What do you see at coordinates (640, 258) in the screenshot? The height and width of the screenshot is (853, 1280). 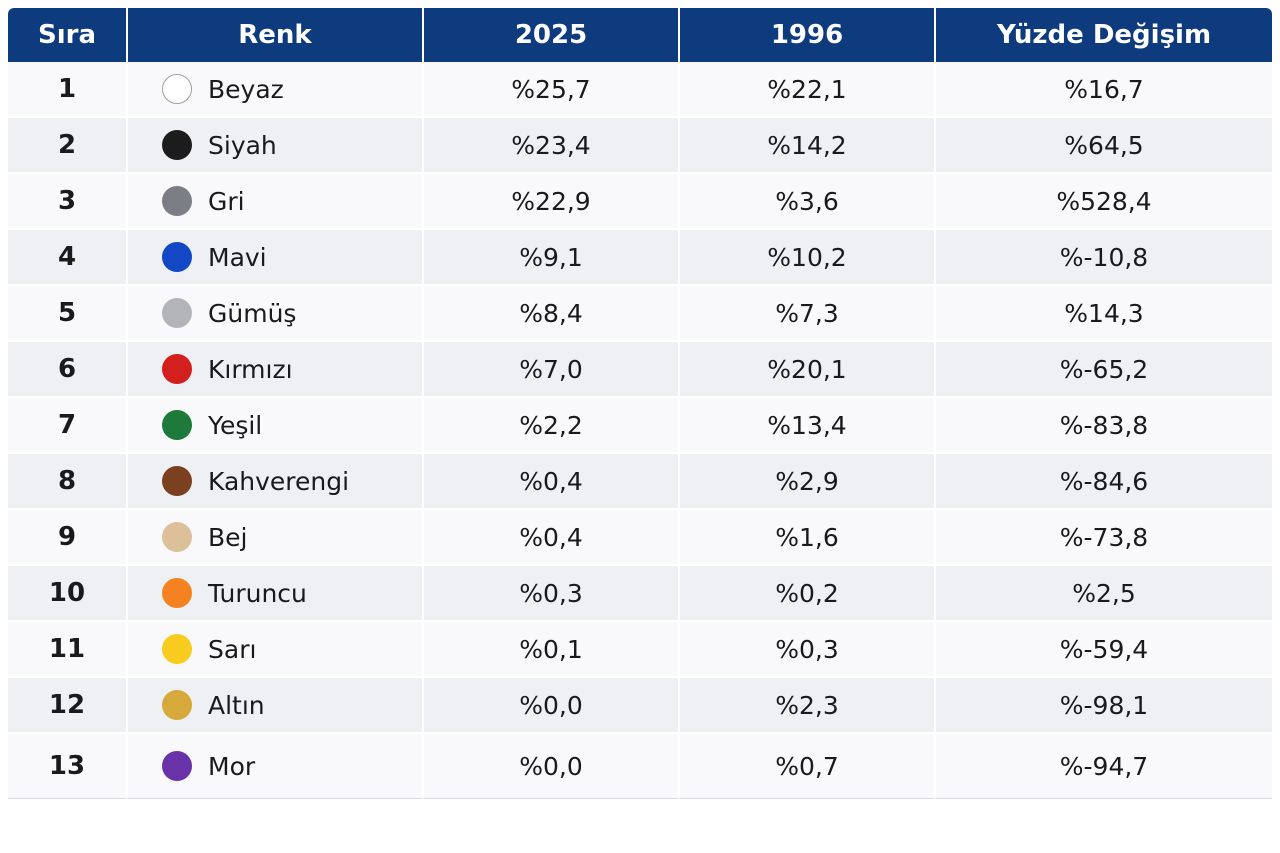 I see `table-row: 4 Mavi %9,1 %10,2 %-10,8` at bounding box center [640, 258].